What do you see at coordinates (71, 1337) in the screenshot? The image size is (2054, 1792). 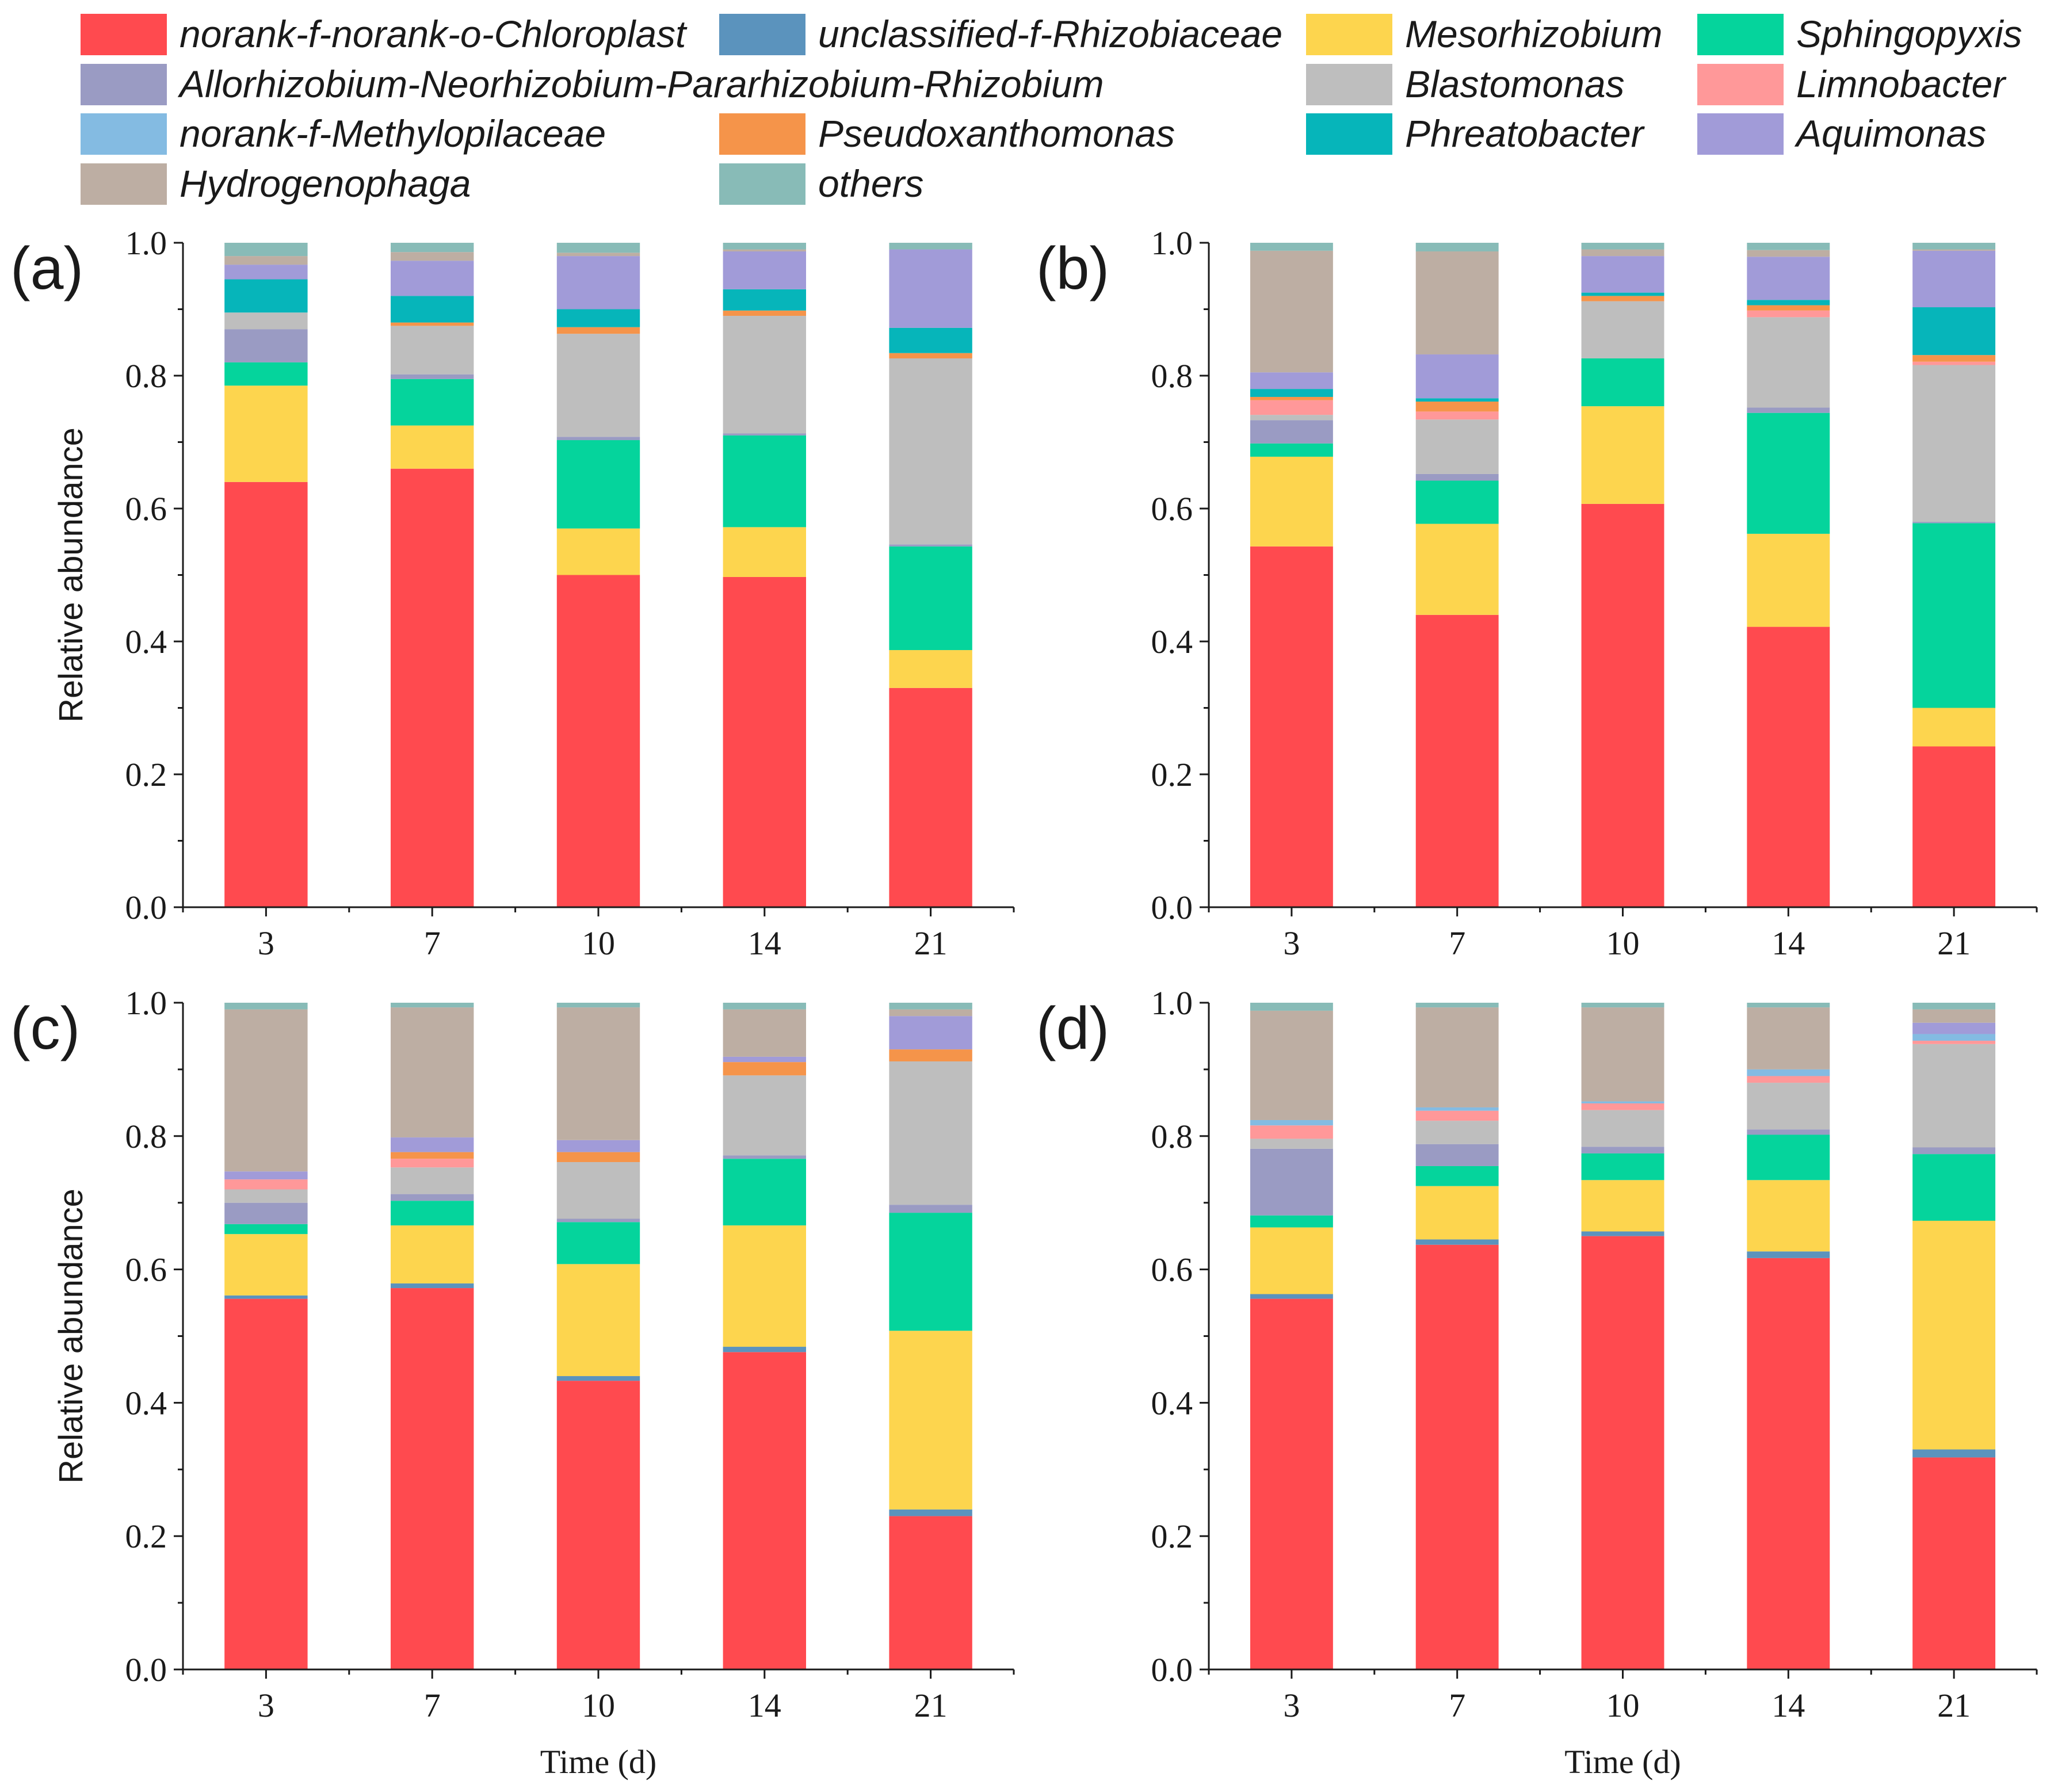 I see `y-axis-label: Relative abundance` at bounding box center [71, 1337].